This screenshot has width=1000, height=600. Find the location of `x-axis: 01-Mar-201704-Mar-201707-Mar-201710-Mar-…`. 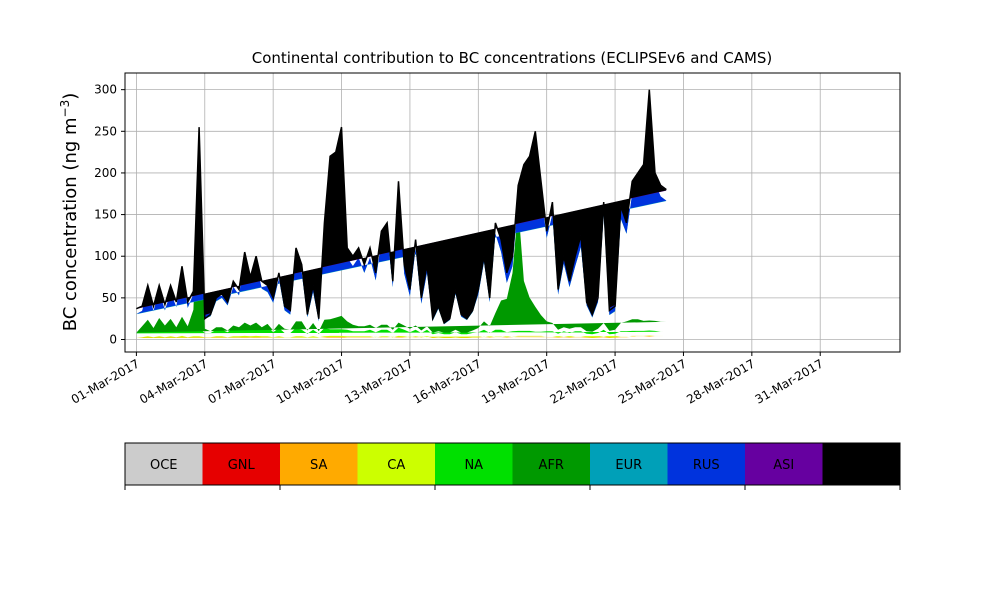

x-axis: 01-Mar-201704-Mar-201707-Mar-201710-Mar-… is located at coordinates (447, 379).